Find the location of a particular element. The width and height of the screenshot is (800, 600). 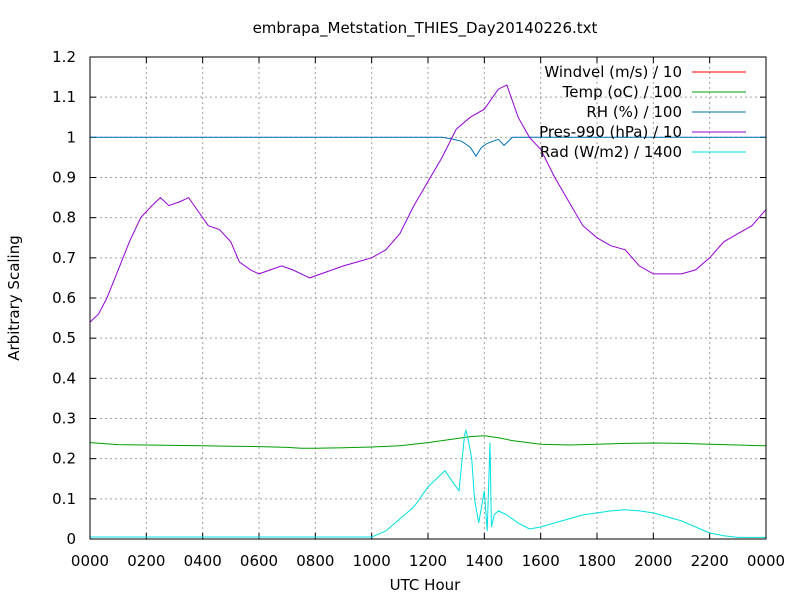

y-tick-label: 0.4 is located at coordinates (64, 378).